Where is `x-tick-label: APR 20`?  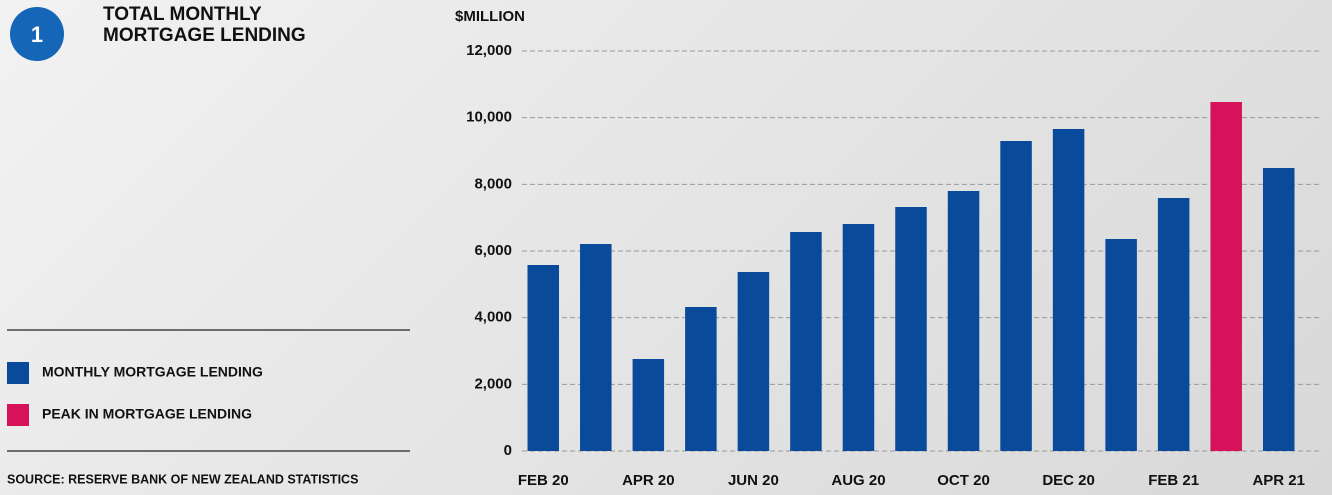 x-tick-label: APR 20 is located at coordinates (648, 480).